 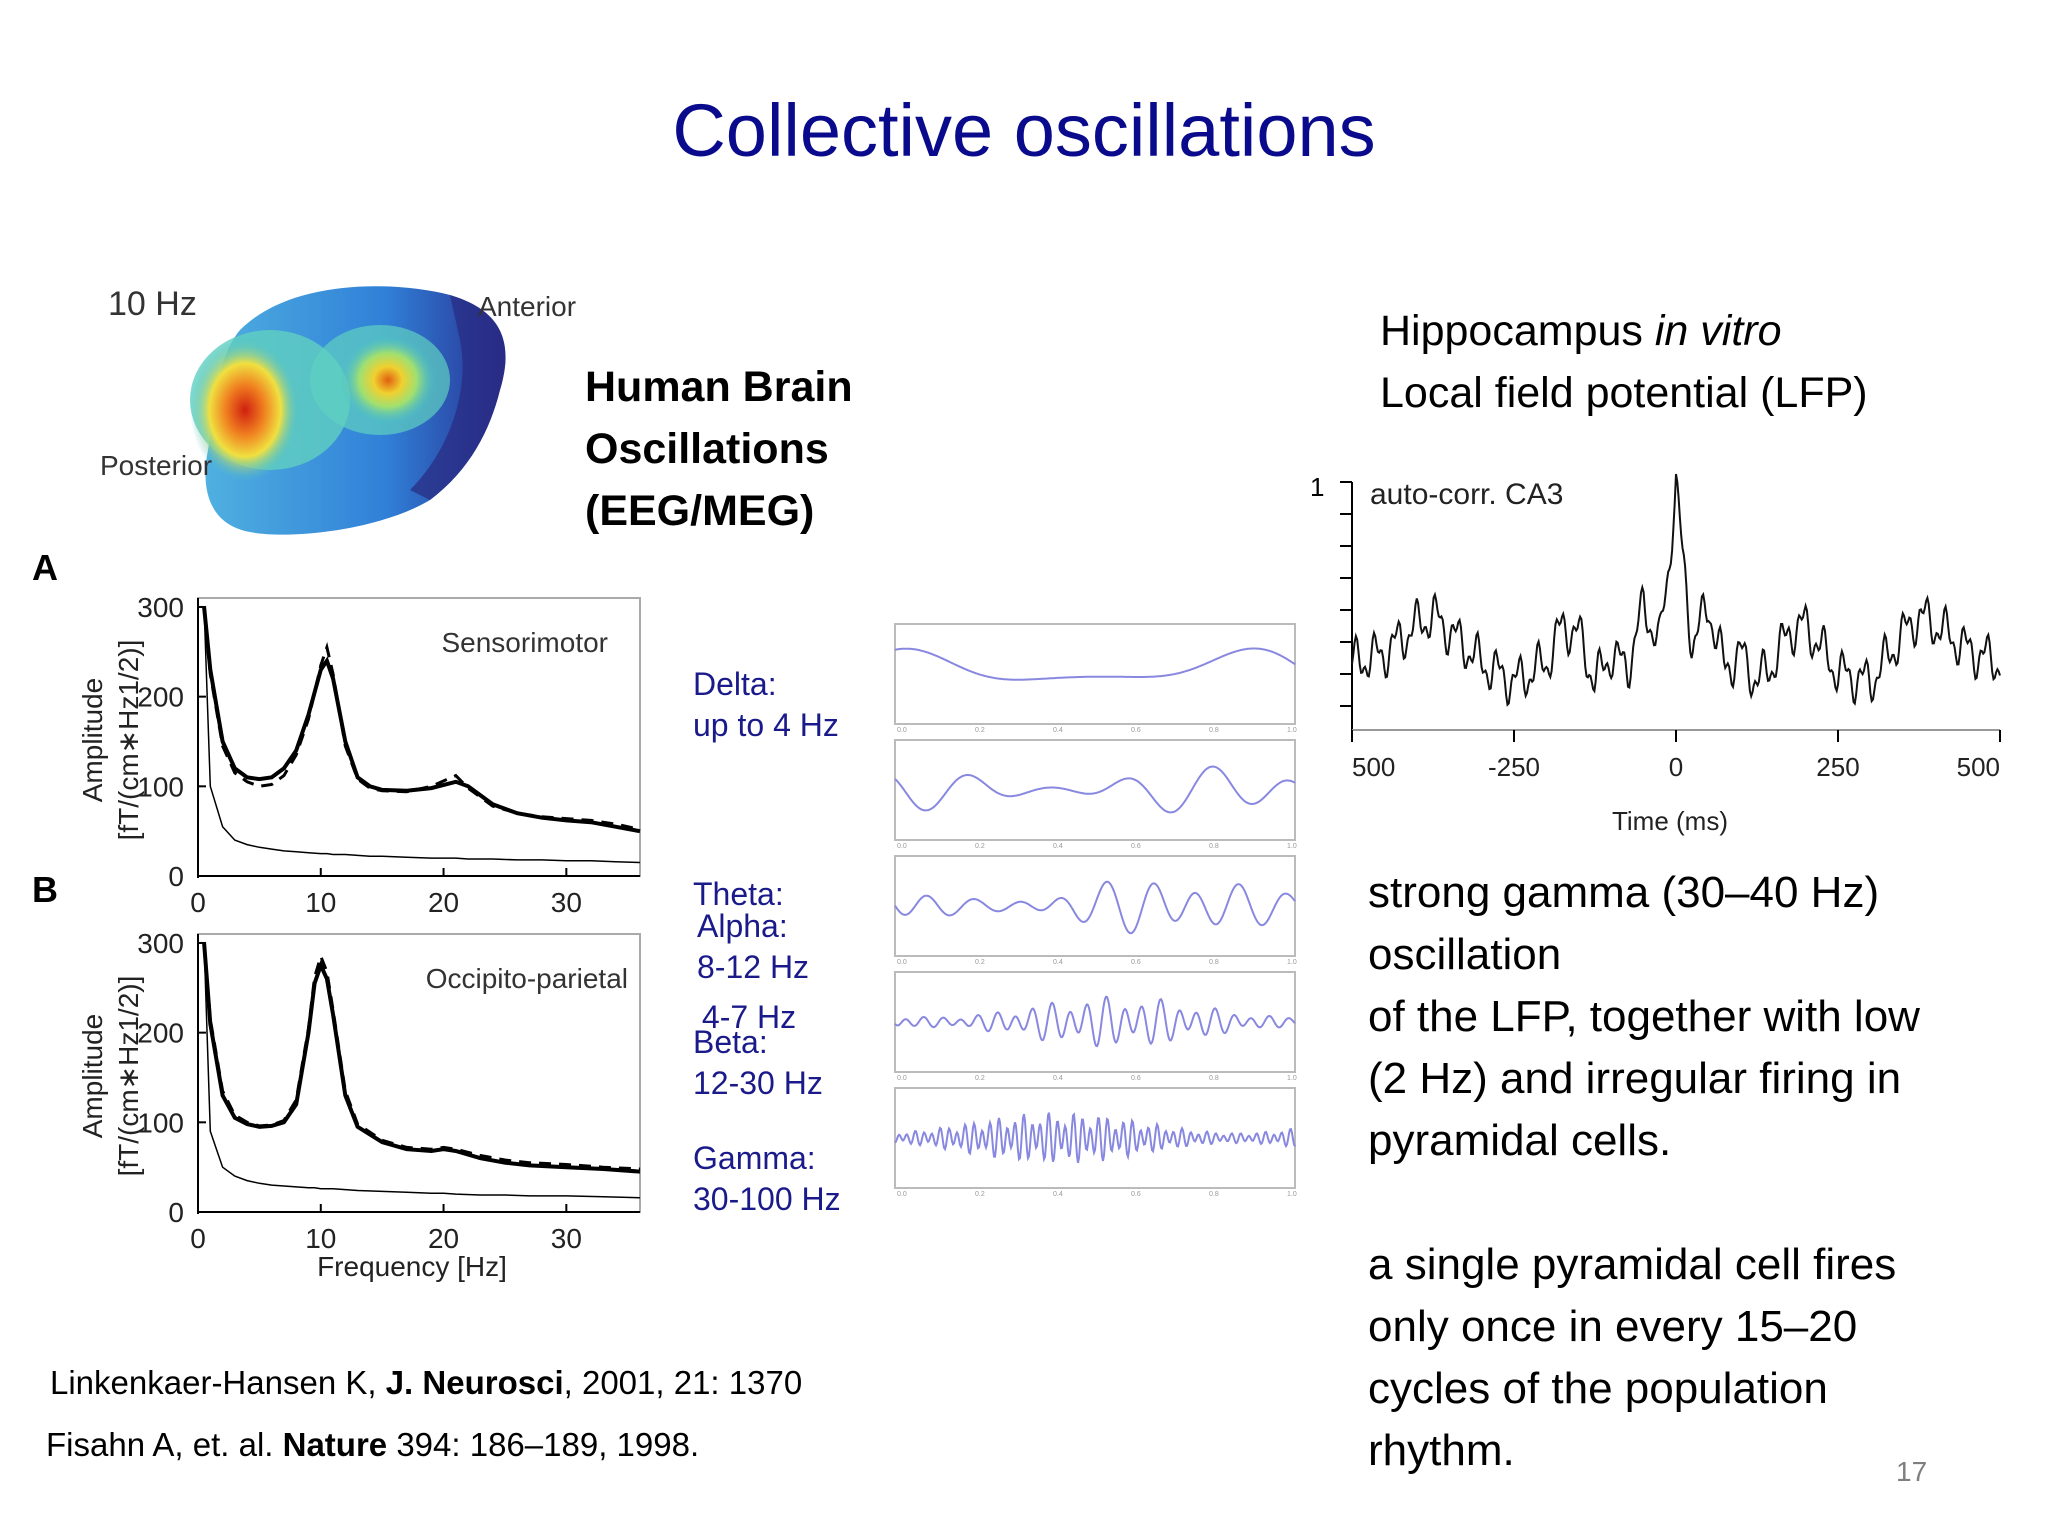 What do you see at coordinates (388, 380) in the screenshot?
I see `anterior-hotspot` at bounding box center [388, 380].